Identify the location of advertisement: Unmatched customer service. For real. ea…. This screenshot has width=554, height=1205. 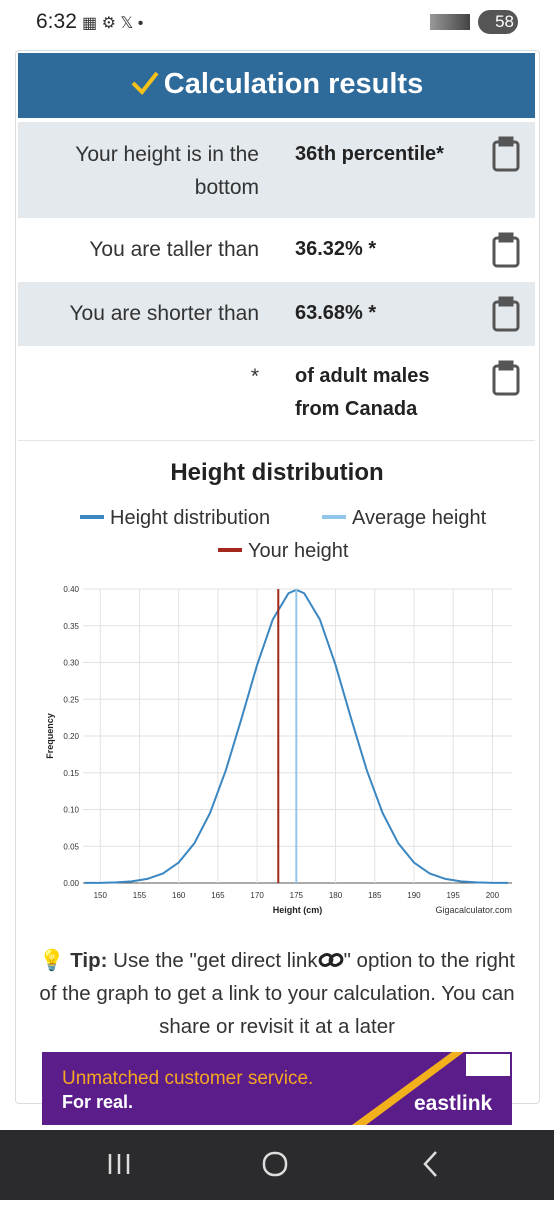
(277, 1088).